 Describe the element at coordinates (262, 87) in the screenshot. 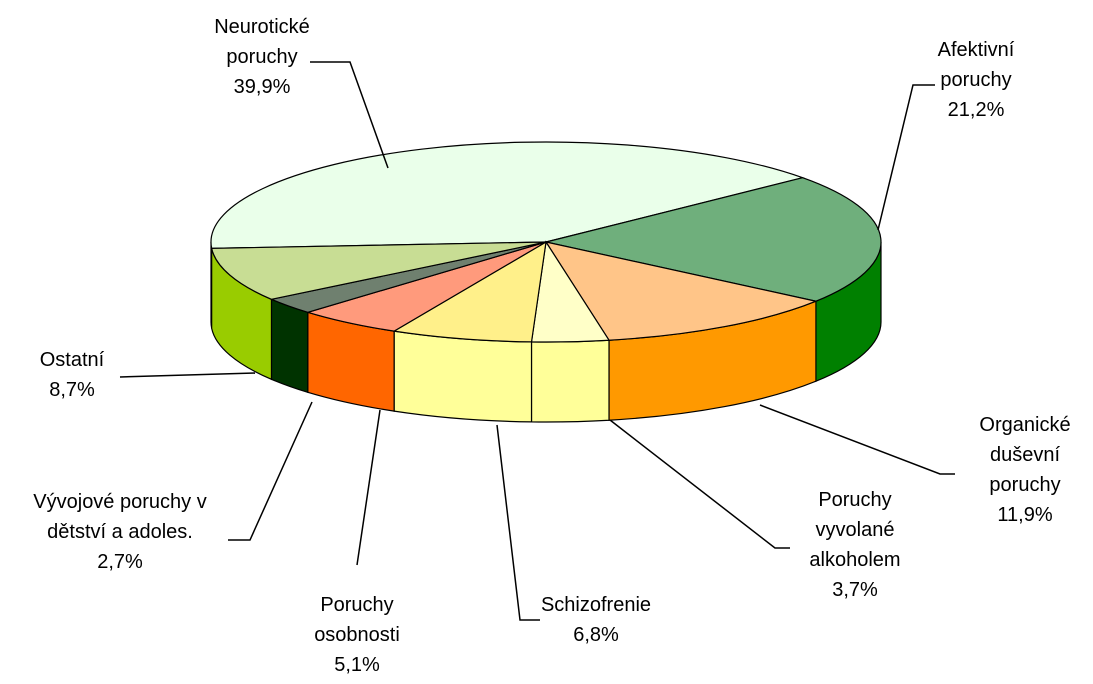

I see `value-label: 39,9%` at that location.